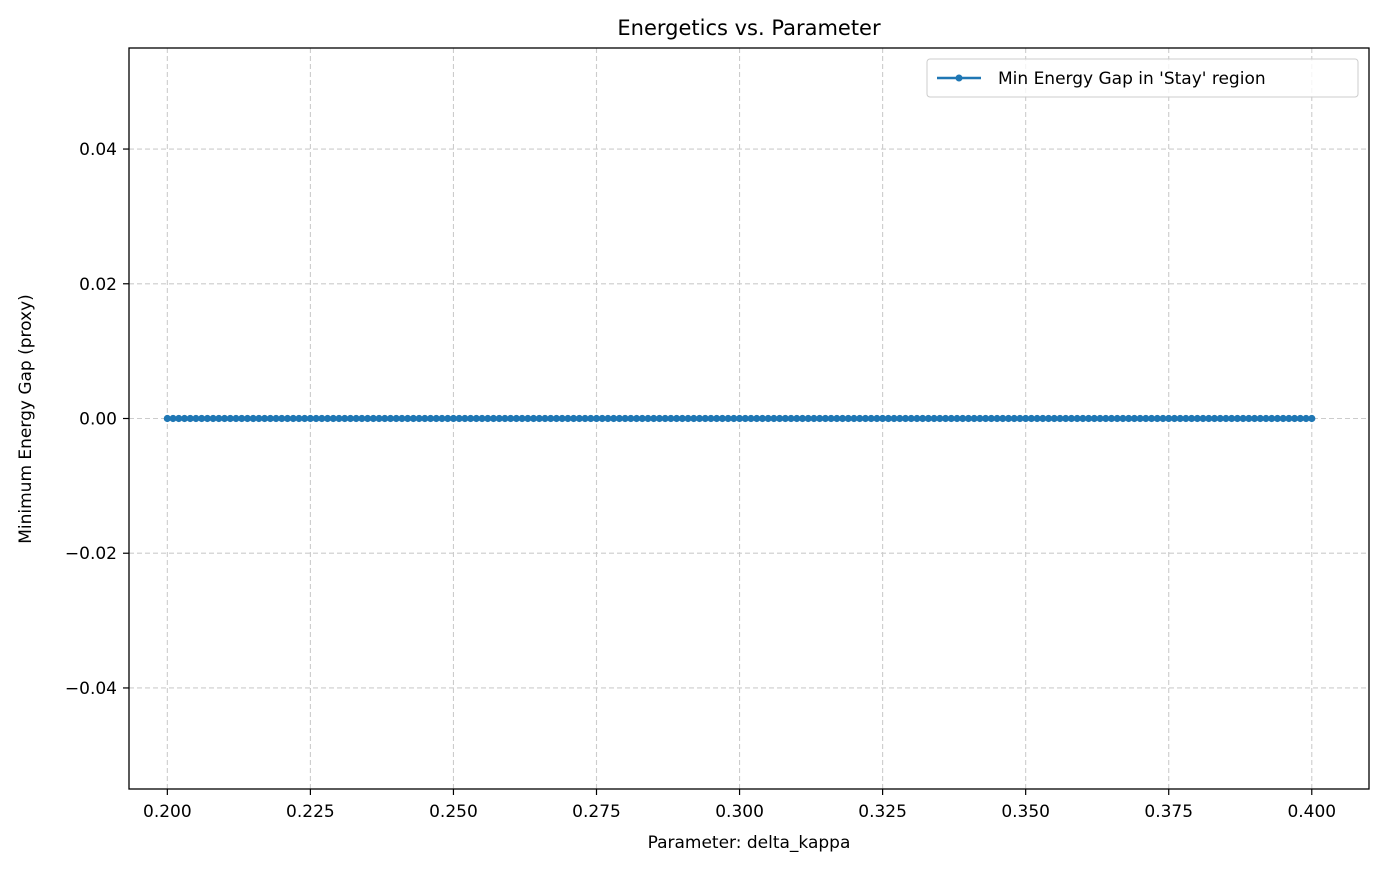  I want to click on y-tick-label: 0.02, so click(98, 285).